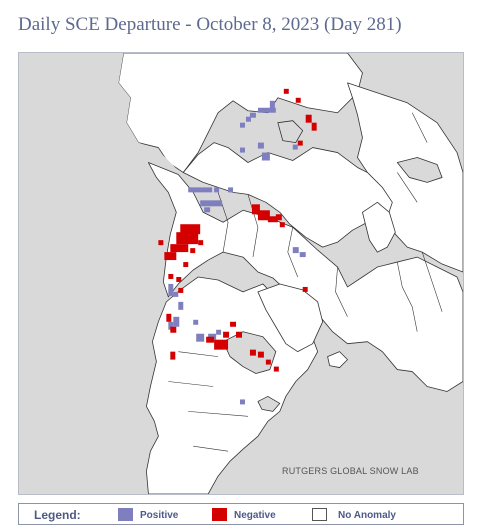 This screenshot has width=482, height=527. Describe the element at coordinates (255, 515) in the screenshot. I see `legend-label-negative: Negative` at that location.